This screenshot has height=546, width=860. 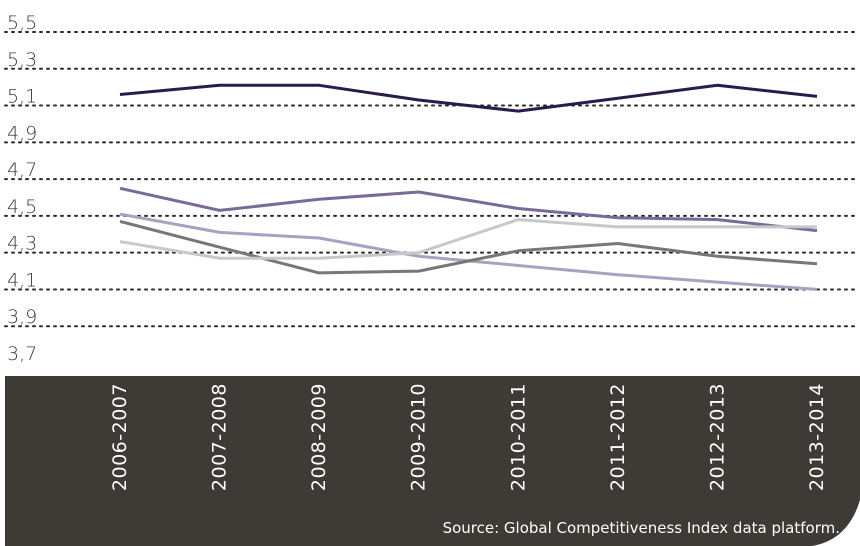 What do you see at coordinates (22, 60) in the screenshot?
I see `y-tick-label: 5,3` at bounding box center [22, 60].